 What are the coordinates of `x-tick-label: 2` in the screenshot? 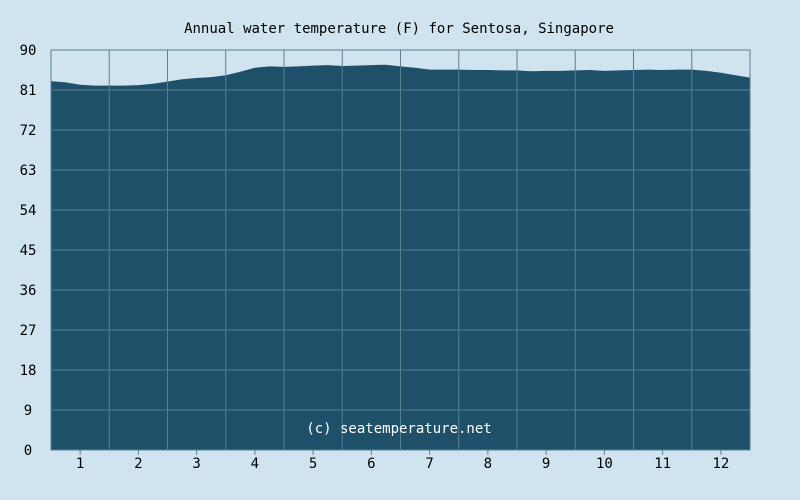 It's located at (138, 464).